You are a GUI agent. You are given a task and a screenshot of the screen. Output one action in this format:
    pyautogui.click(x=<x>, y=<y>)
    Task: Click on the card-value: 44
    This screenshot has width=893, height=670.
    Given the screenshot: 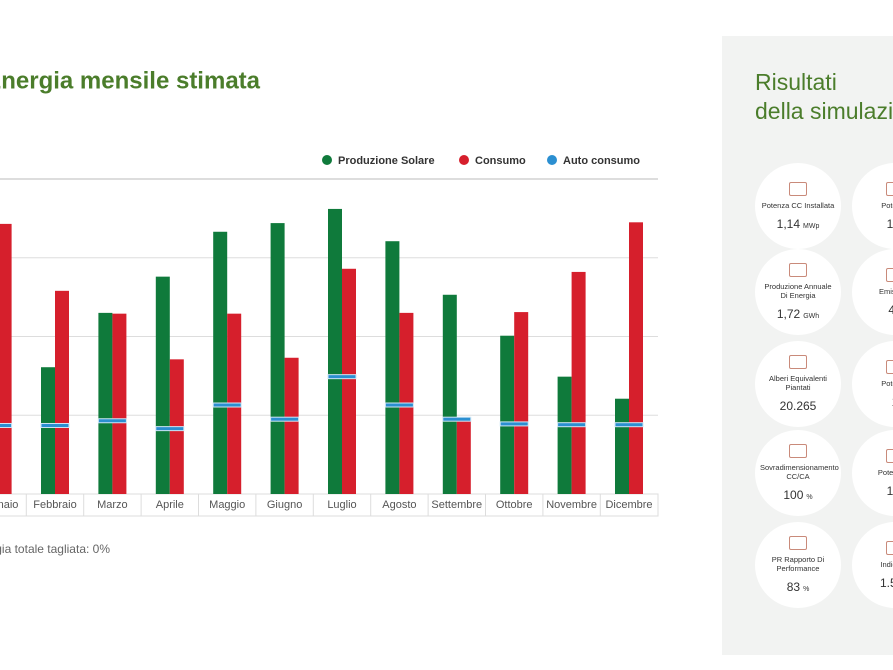 What is the action you would take?
    pyautogui.click(x=890, y=309)
    